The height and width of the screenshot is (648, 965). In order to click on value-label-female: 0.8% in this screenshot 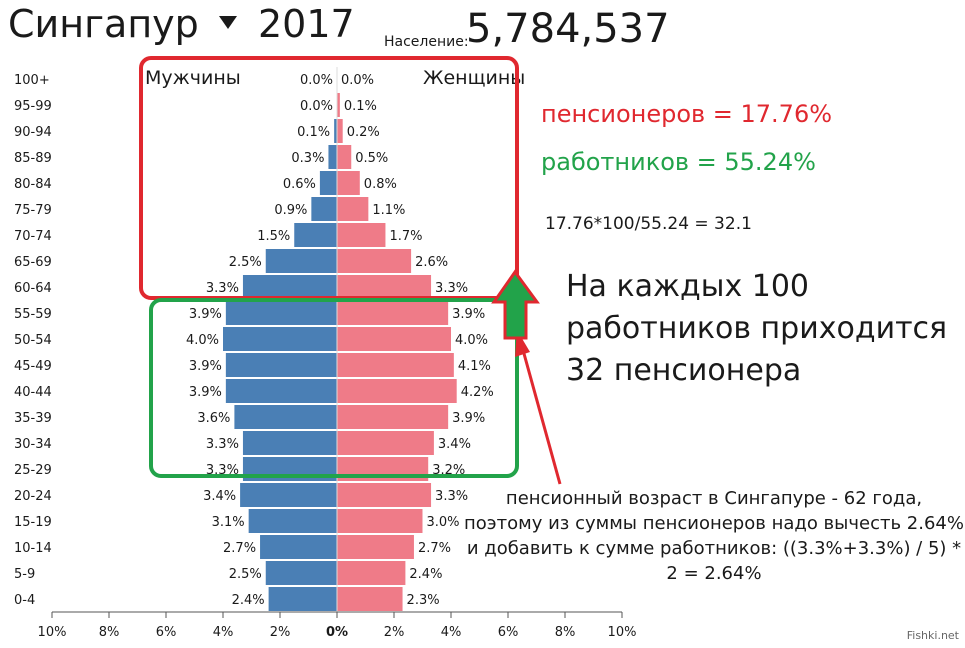, I will do `click(380, 184)`.